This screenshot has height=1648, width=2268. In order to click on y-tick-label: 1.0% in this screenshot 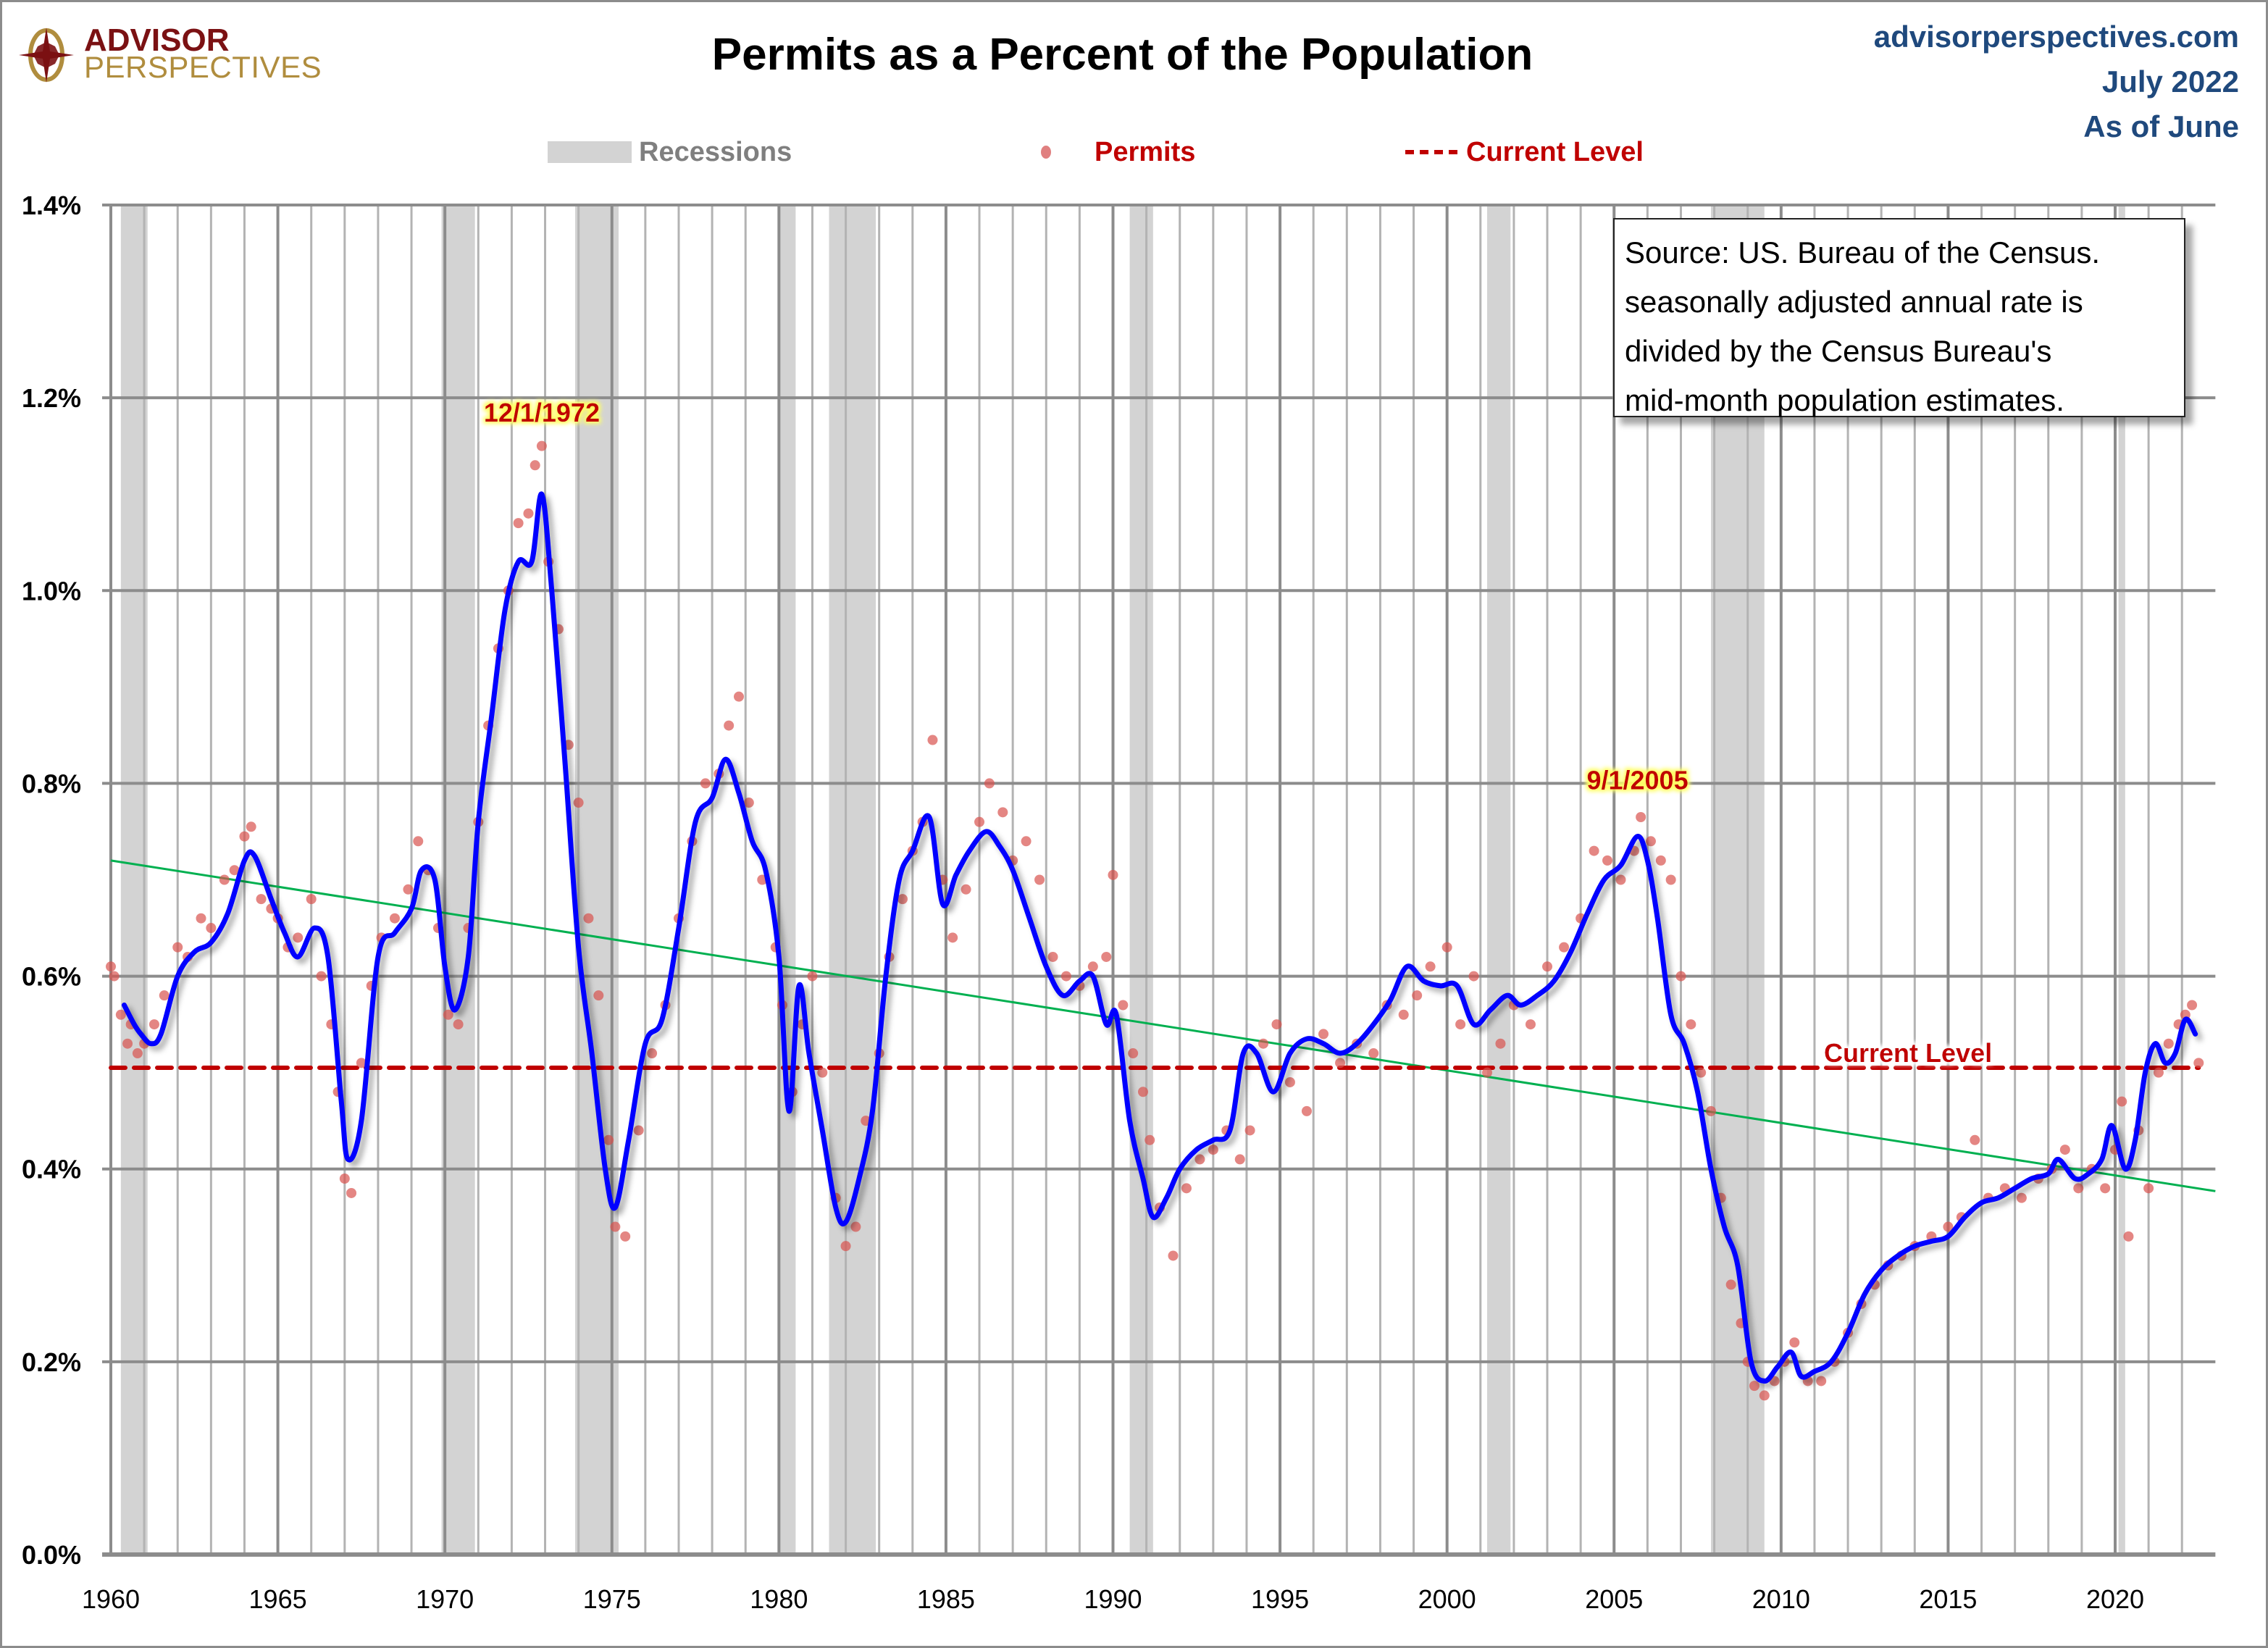, I will do `click(52, 591)`.